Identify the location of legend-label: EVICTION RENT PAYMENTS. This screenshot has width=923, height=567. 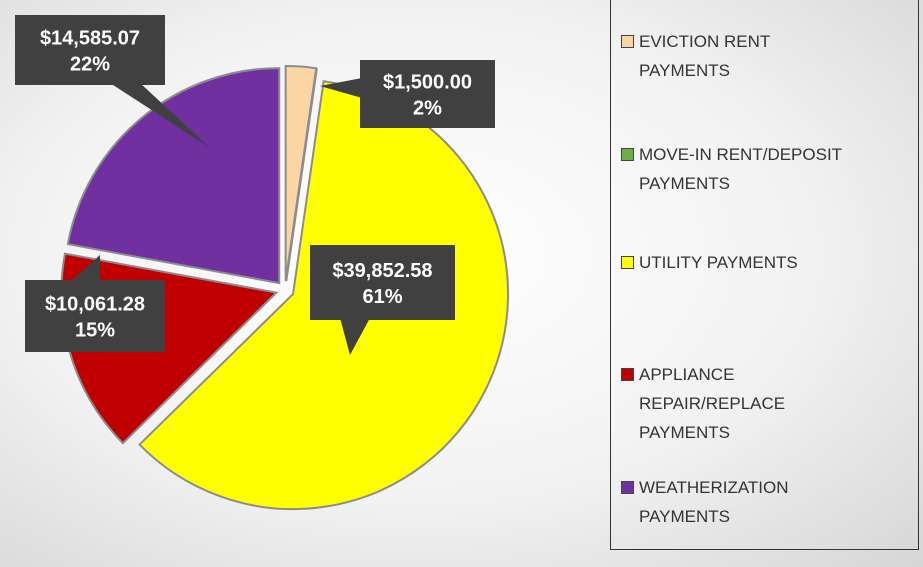
(704, 56).